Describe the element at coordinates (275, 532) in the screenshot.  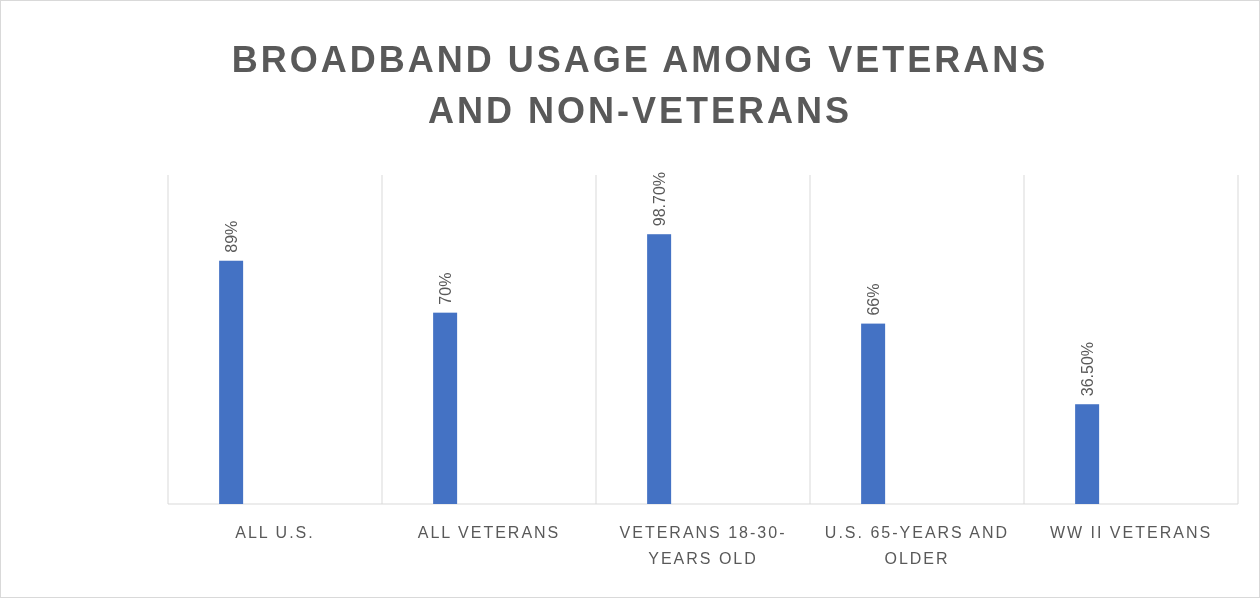
I see `x-tick-label: ALL U.S.` at that location.